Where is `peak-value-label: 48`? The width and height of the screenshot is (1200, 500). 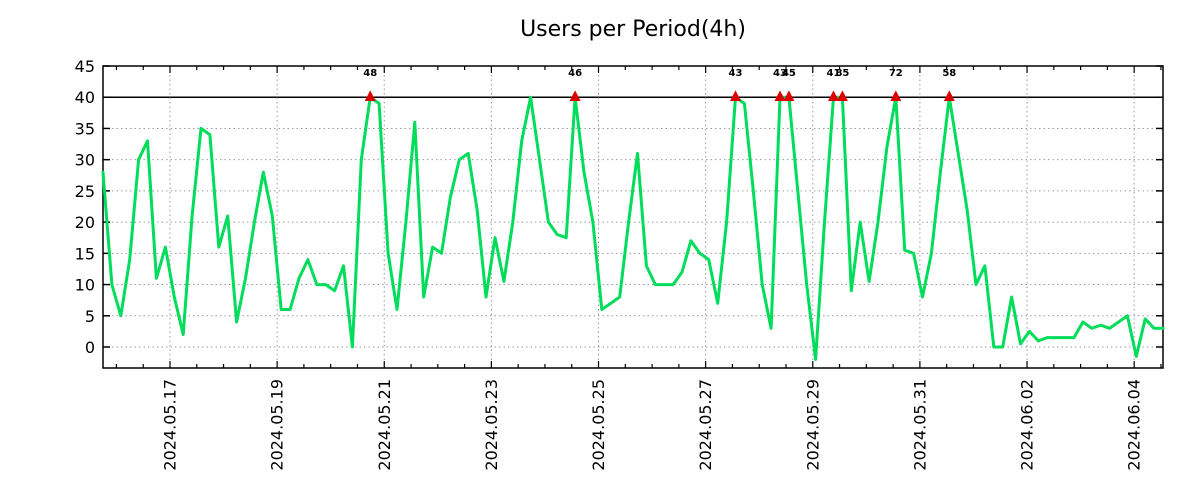 peak-value-label: 48 is located at coordinates (370, 73).